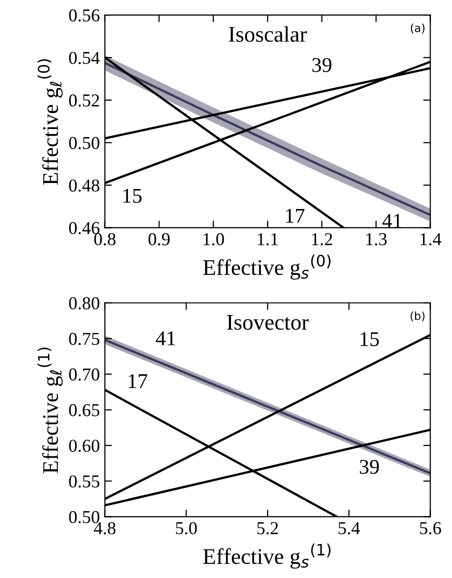  What do you see at coordinates (376, 239) in the screenshot?
I see `x-tick-label: 1.3` at bounding box center [376, 239].